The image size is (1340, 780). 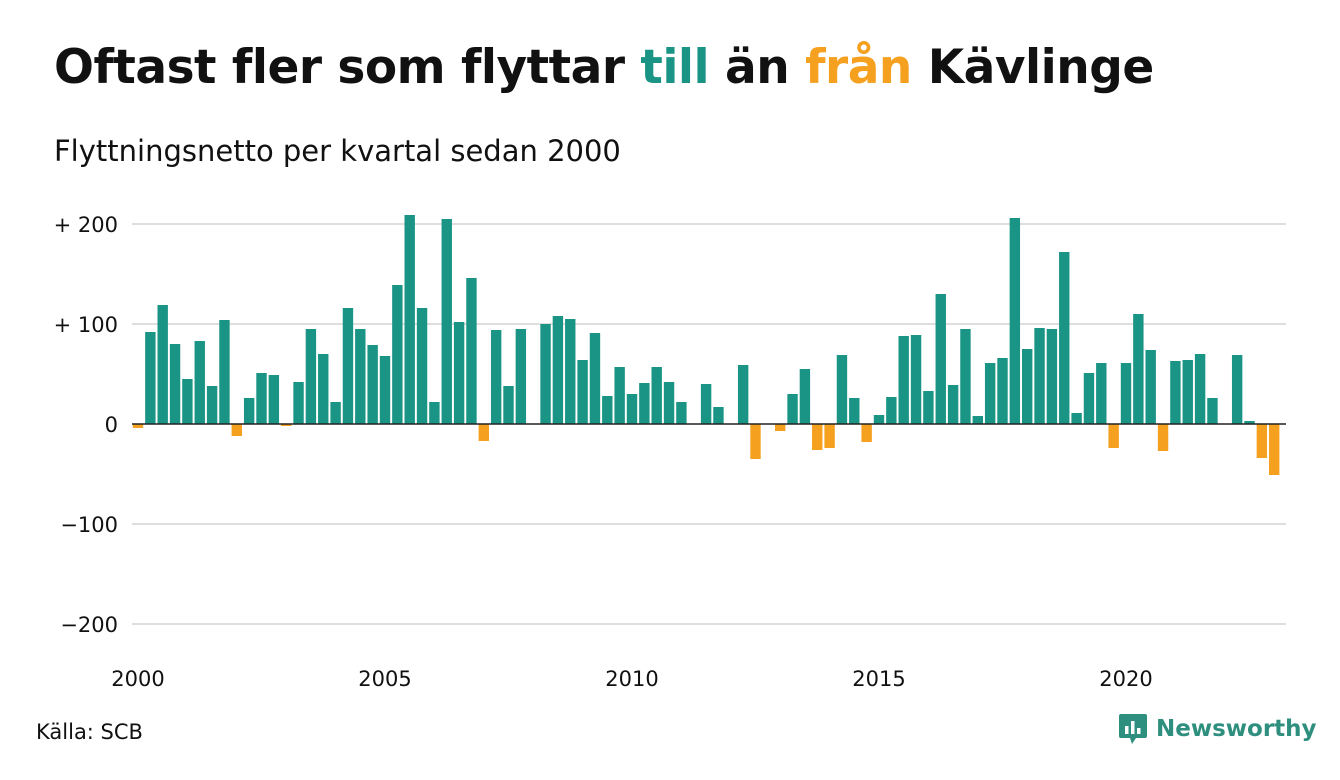 What do you see at coordinates (89, 625) in the screenshot?
I see `y-tick-label: −200` at bounding box center [89, 625].